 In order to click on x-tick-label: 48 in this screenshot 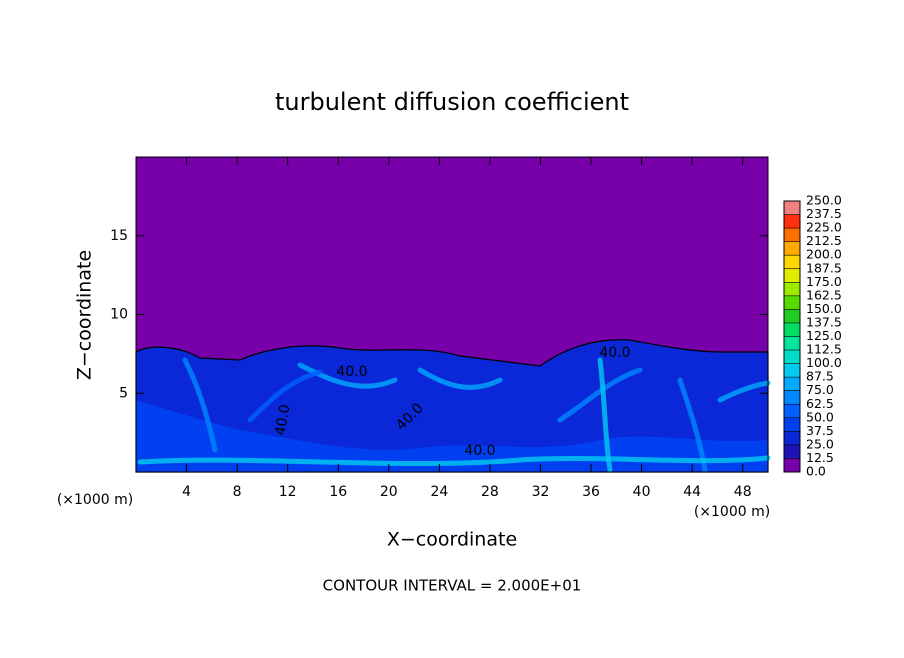, I will do `click(743, 492)`.